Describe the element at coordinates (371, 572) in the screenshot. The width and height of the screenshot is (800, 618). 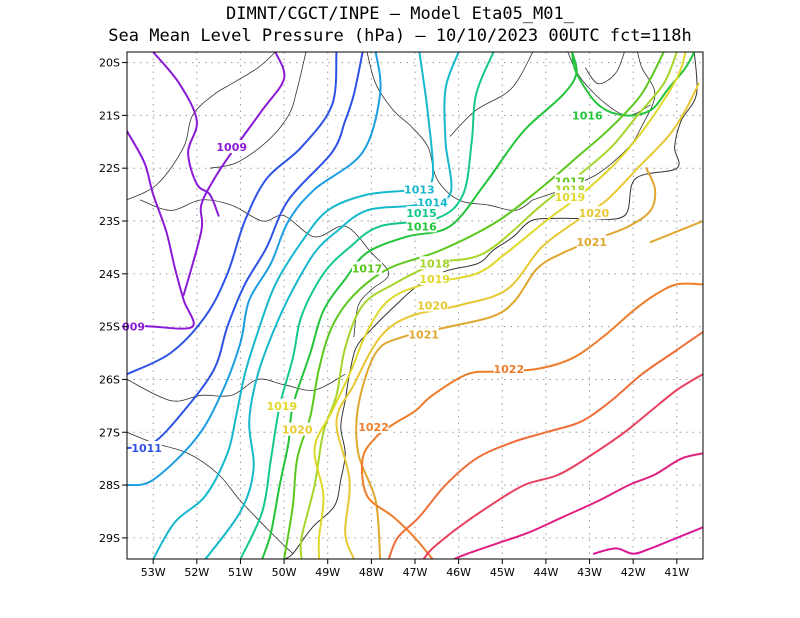
I see `lon-tick-label: 48W` at that location.